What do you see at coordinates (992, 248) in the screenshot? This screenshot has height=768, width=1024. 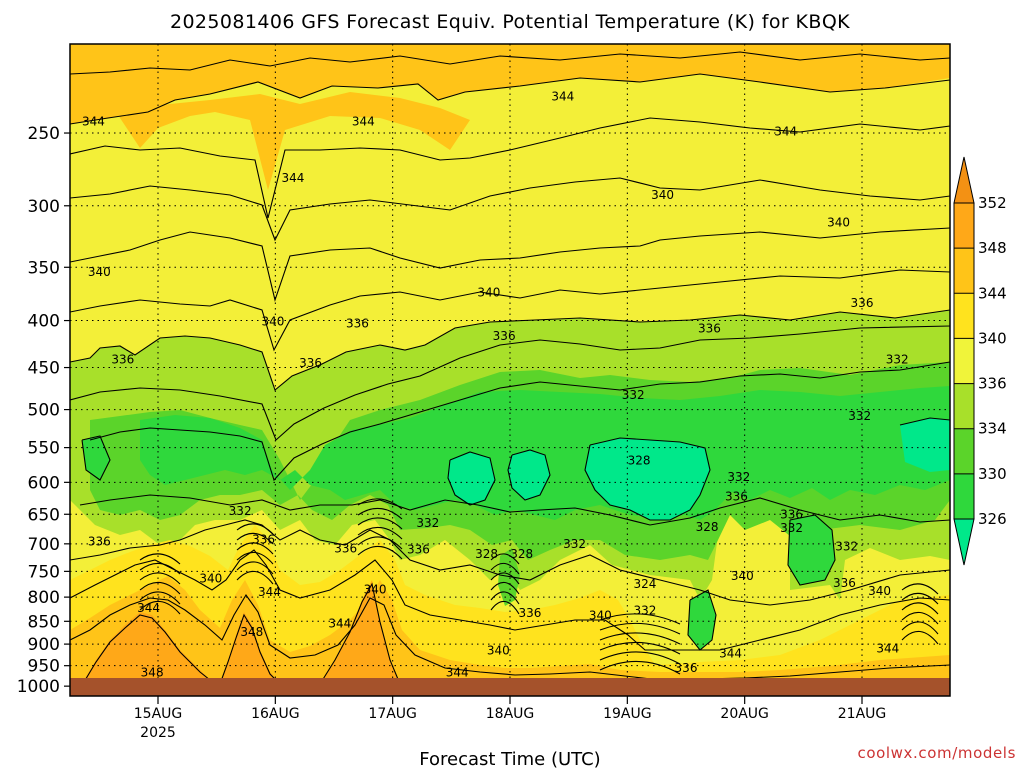 I see `colorbar-label: 348` at bounding box center [992, 248].